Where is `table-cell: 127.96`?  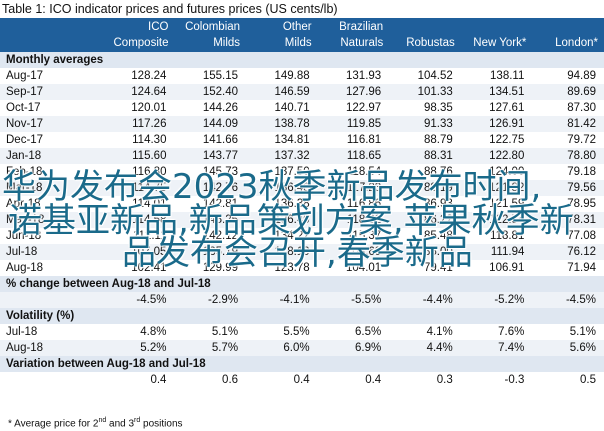 table-cell: 127.96 is located at coordinates (353, 92).